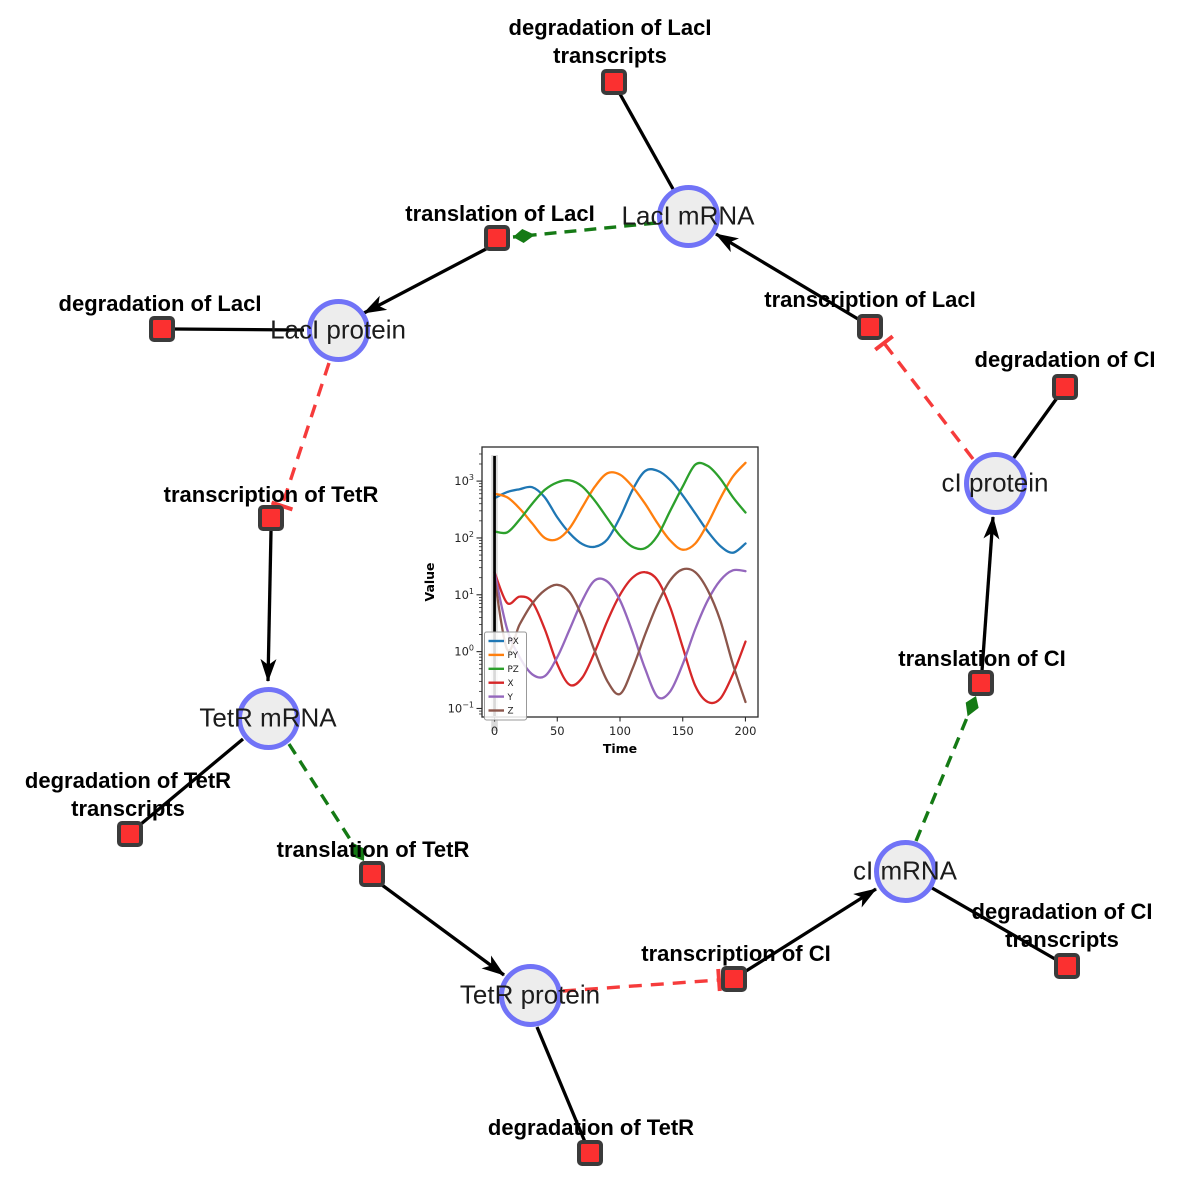  Describe the element at coordinates (646, 141) in the screenshot. I see `edge-laci-mrna-to-deg-laci-transcripts-line` at that location.